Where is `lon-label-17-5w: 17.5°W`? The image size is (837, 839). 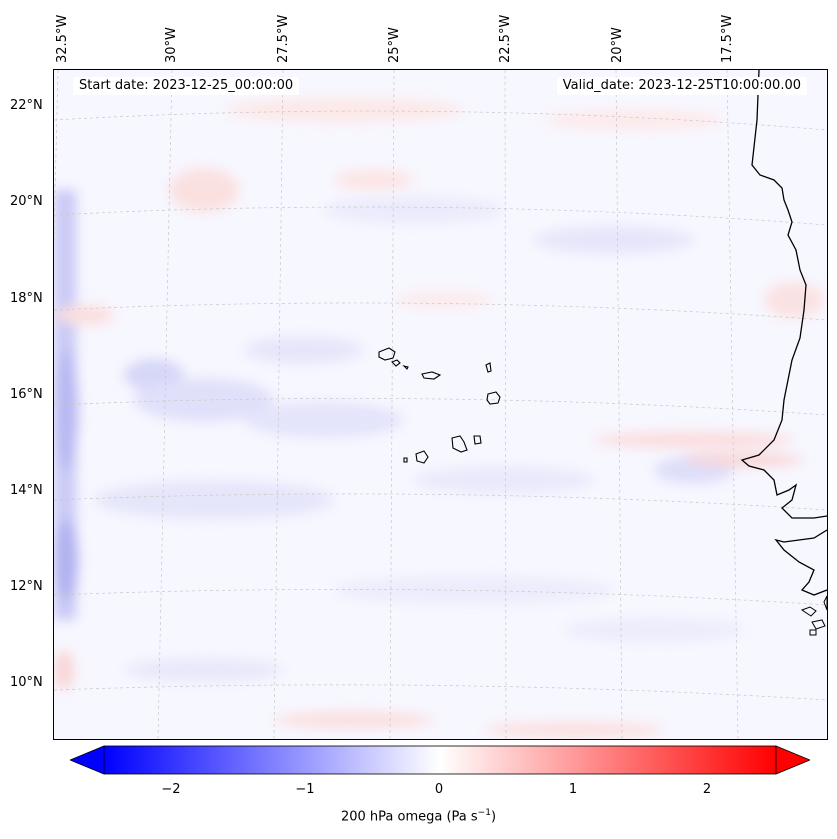
lon-label-17-5w: 17.5°W is located at coordinates (727, 38).